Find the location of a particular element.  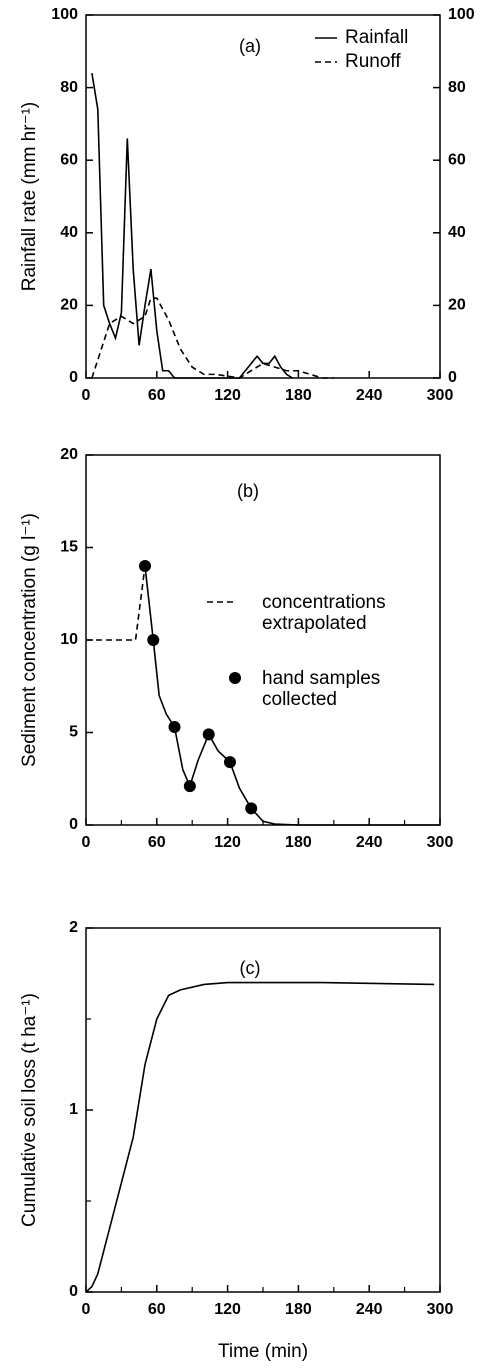

y-axis-label: Cumulative soil loss (t ha⁻¹) is located at coordinates (29, 1110).